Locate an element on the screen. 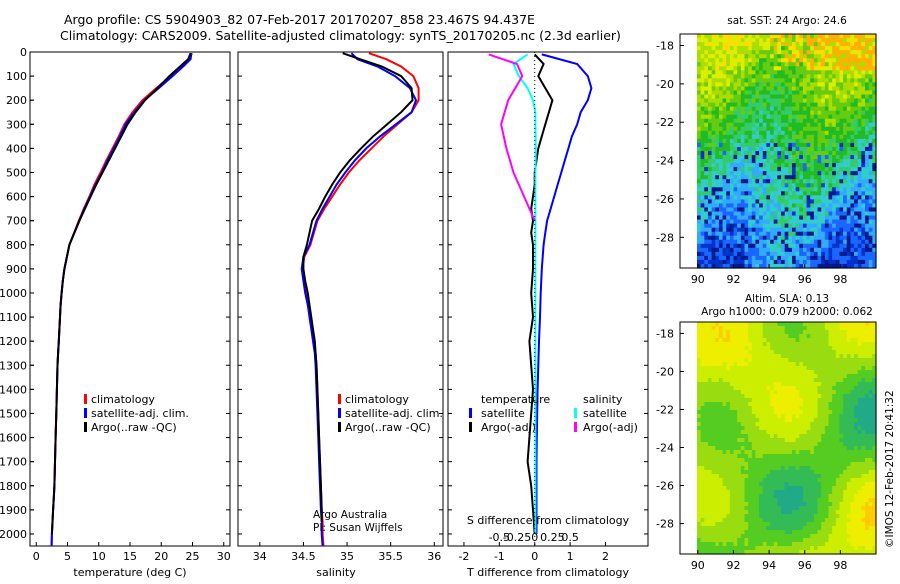  salinity-xlabel: salinity is located at coordinates (336, 572).